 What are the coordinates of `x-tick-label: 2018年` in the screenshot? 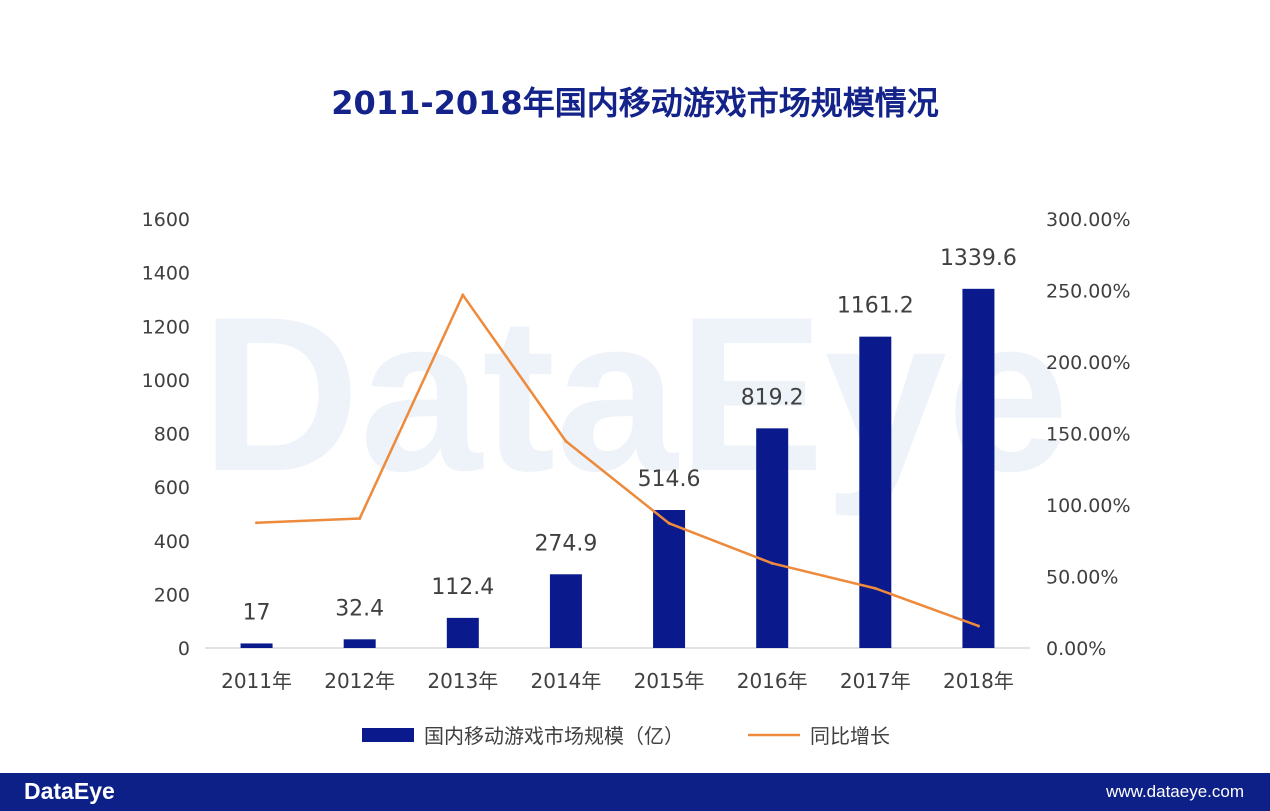 It's located at (978, 681).